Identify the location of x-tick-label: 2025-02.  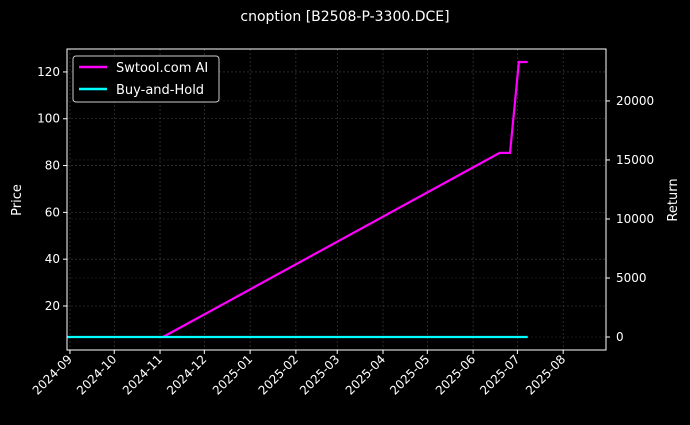
(278, 374).